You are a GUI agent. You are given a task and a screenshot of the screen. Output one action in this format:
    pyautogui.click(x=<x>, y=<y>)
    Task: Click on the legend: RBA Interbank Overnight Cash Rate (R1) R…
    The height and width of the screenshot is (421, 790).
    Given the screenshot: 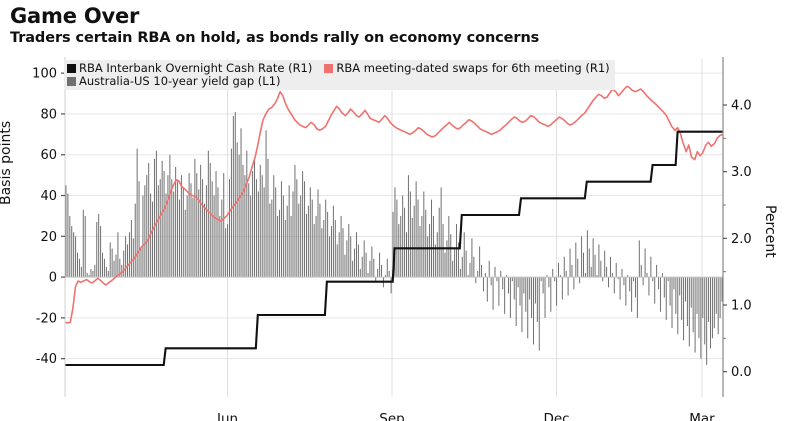 What is the action you would take?
    pyautogui.click(x=339, y=75)
    